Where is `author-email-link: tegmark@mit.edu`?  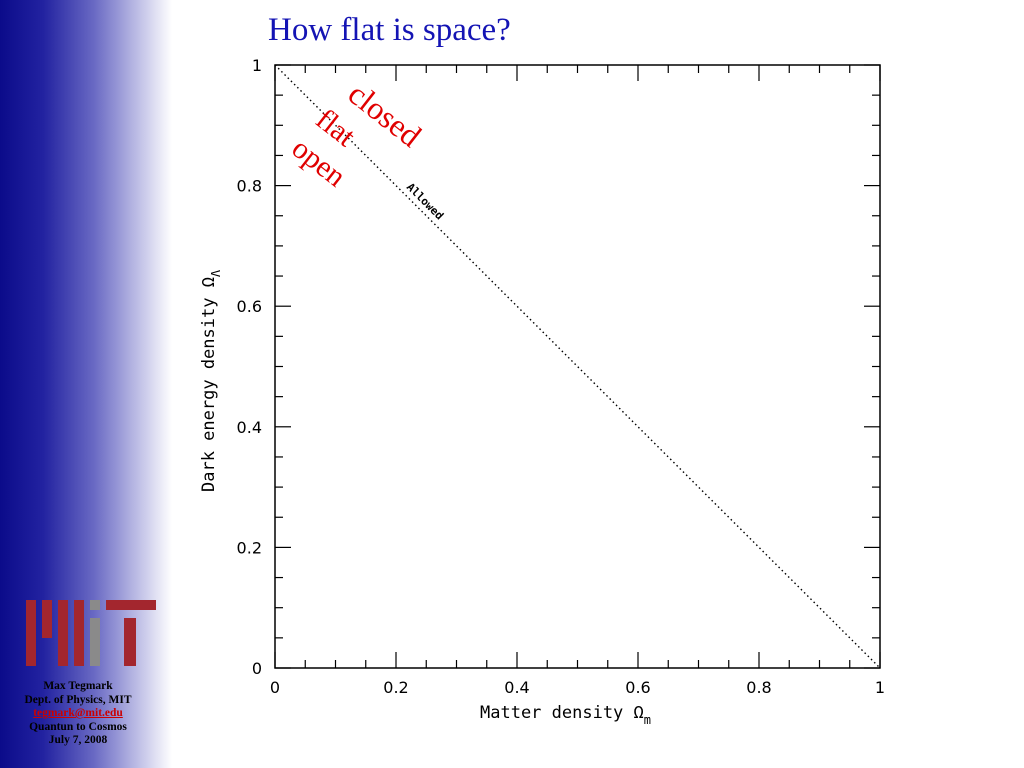 author-email-link: tegmark@mit.edu is located at coordinates (78, 713).